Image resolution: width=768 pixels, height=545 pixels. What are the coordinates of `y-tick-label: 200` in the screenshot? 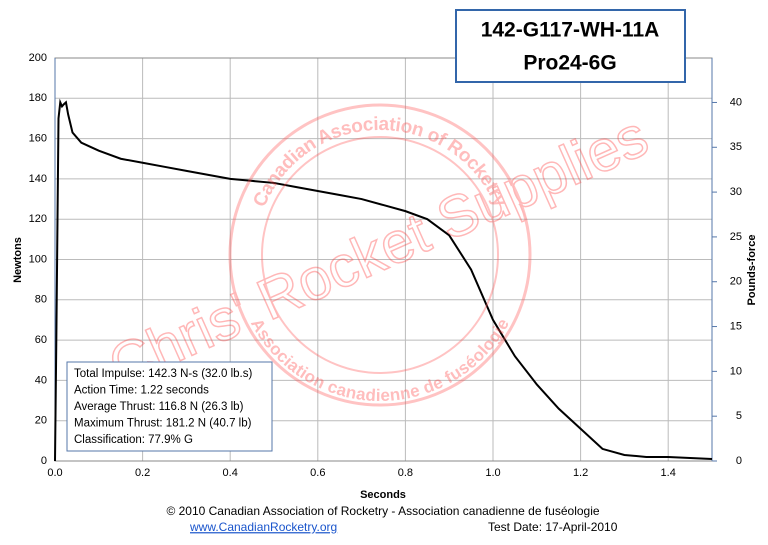 It's located at (38, 58).